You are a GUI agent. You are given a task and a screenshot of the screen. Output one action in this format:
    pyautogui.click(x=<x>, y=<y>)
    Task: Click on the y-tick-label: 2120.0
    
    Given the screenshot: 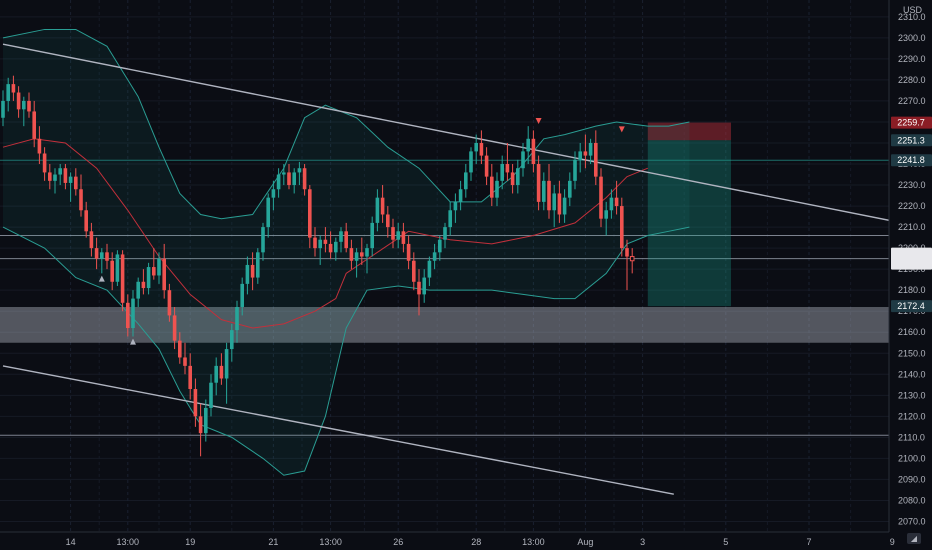 What is the action you would take?
    pyautogui.click(x=912, y=416)
    